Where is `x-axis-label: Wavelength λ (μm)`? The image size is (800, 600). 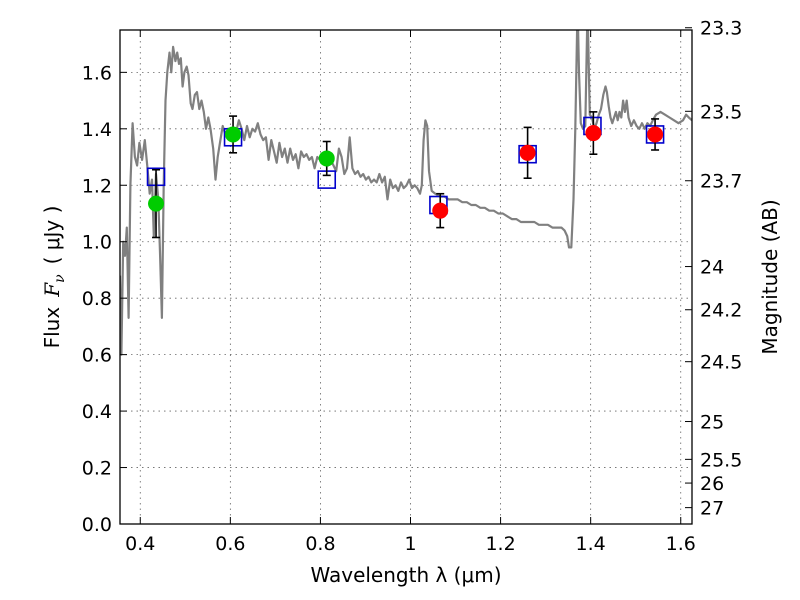
x-axis-label: Wavelength λ (μm) is located at coordinates (405, 575).